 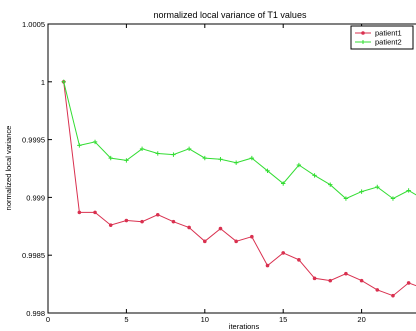 I want to click on legend-item: patient2, so click(x=378, y=42).